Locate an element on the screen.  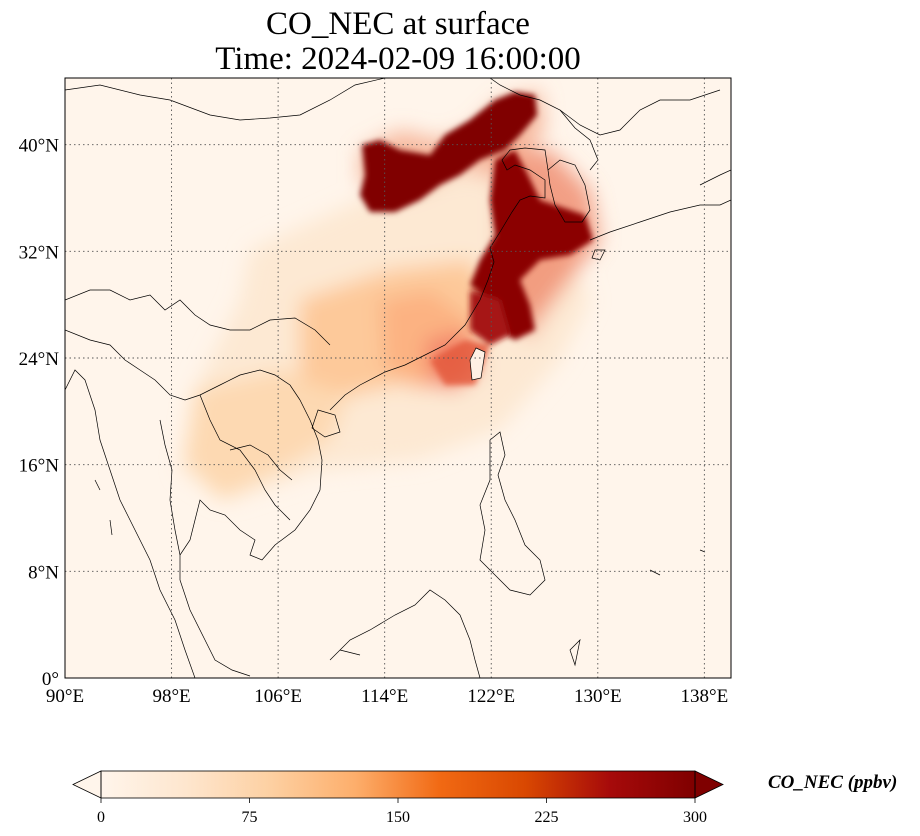
colorbar: 0 75 150 225 300 CO_NEC (ppbv) is located at coordinates (484, 798).